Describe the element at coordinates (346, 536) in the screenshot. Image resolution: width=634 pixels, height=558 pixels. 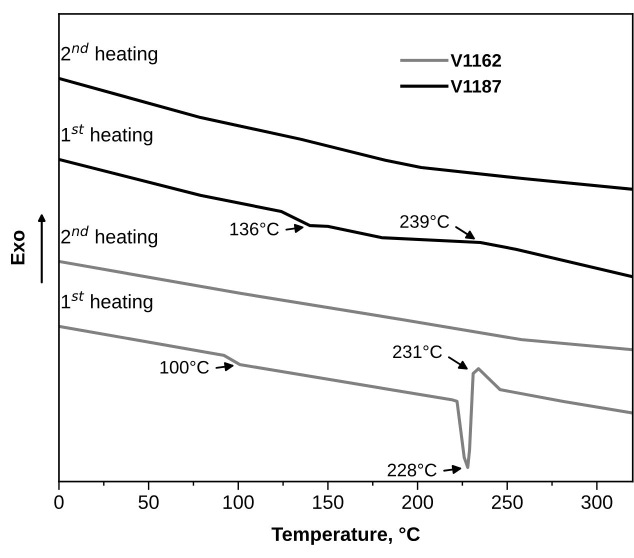
I see `x-axis-title: Temperature, °C` at that location.